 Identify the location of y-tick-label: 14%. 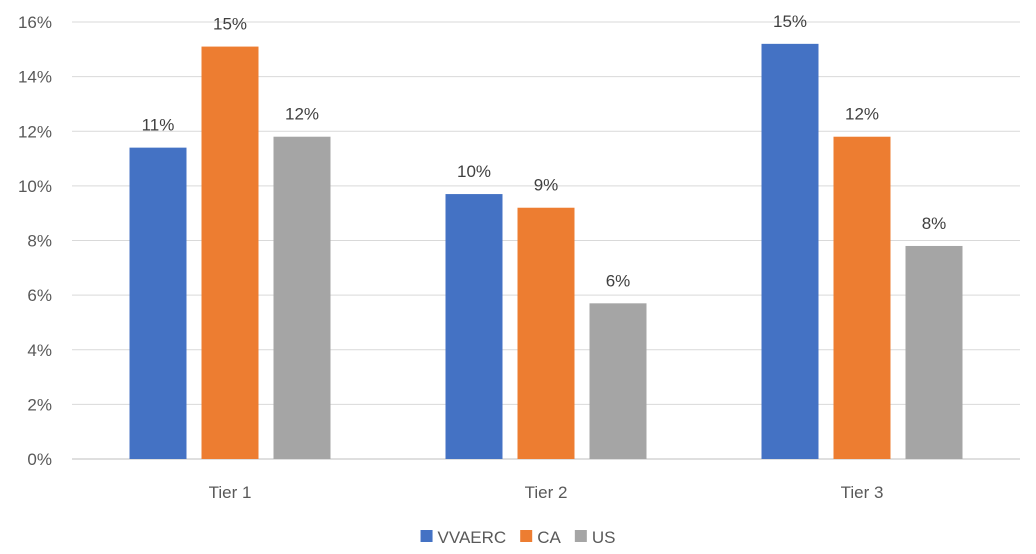
(35, 77).